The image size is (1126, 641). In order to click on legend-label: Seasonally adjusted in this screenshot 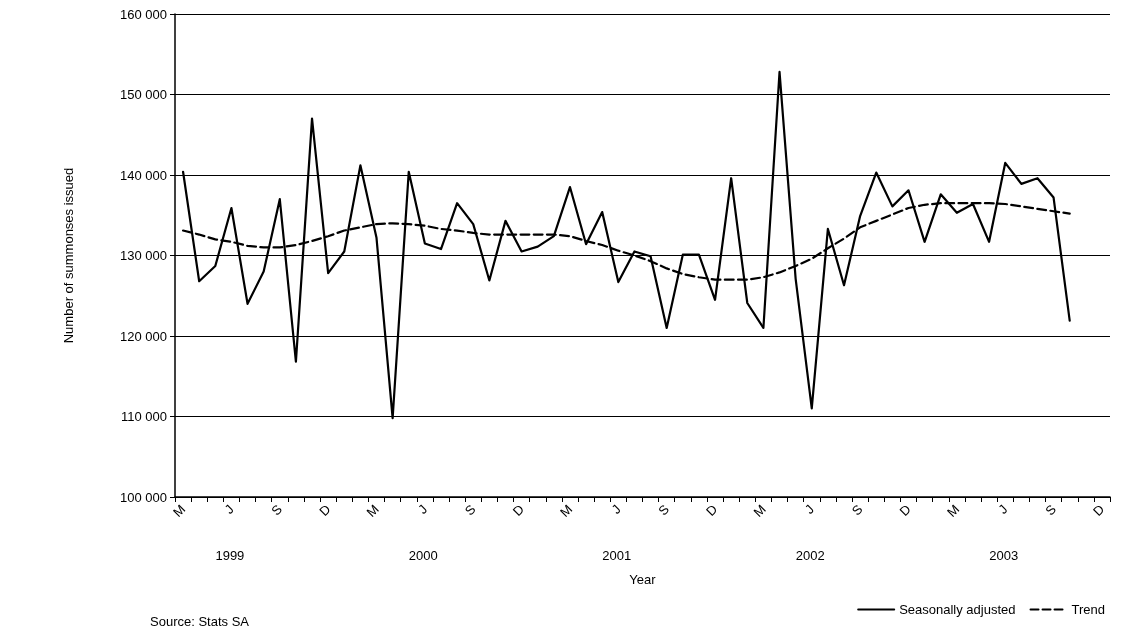, I will do `click(957, 609)`.